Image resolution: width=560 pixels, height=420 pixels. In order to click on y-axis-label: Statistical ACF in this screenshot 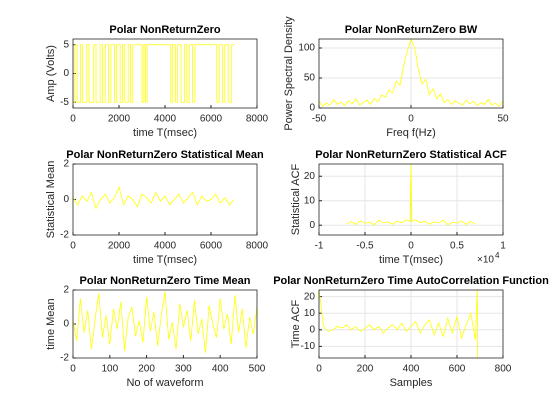, I will do `click(296, 199)`.